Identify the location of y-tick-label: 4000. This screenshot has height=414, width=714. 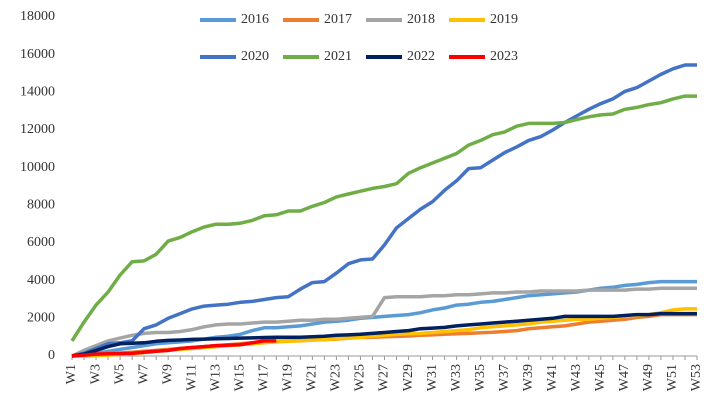
(41, 280).